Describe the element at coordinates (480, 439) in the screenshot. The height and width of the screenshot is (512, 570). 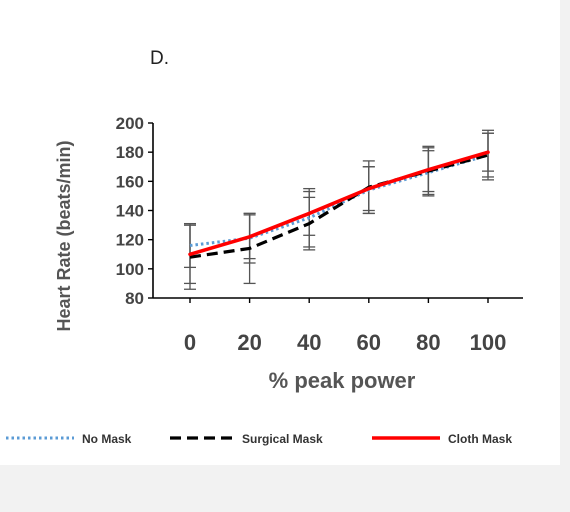
I see `legend-label: Cloth Mask` at that location.